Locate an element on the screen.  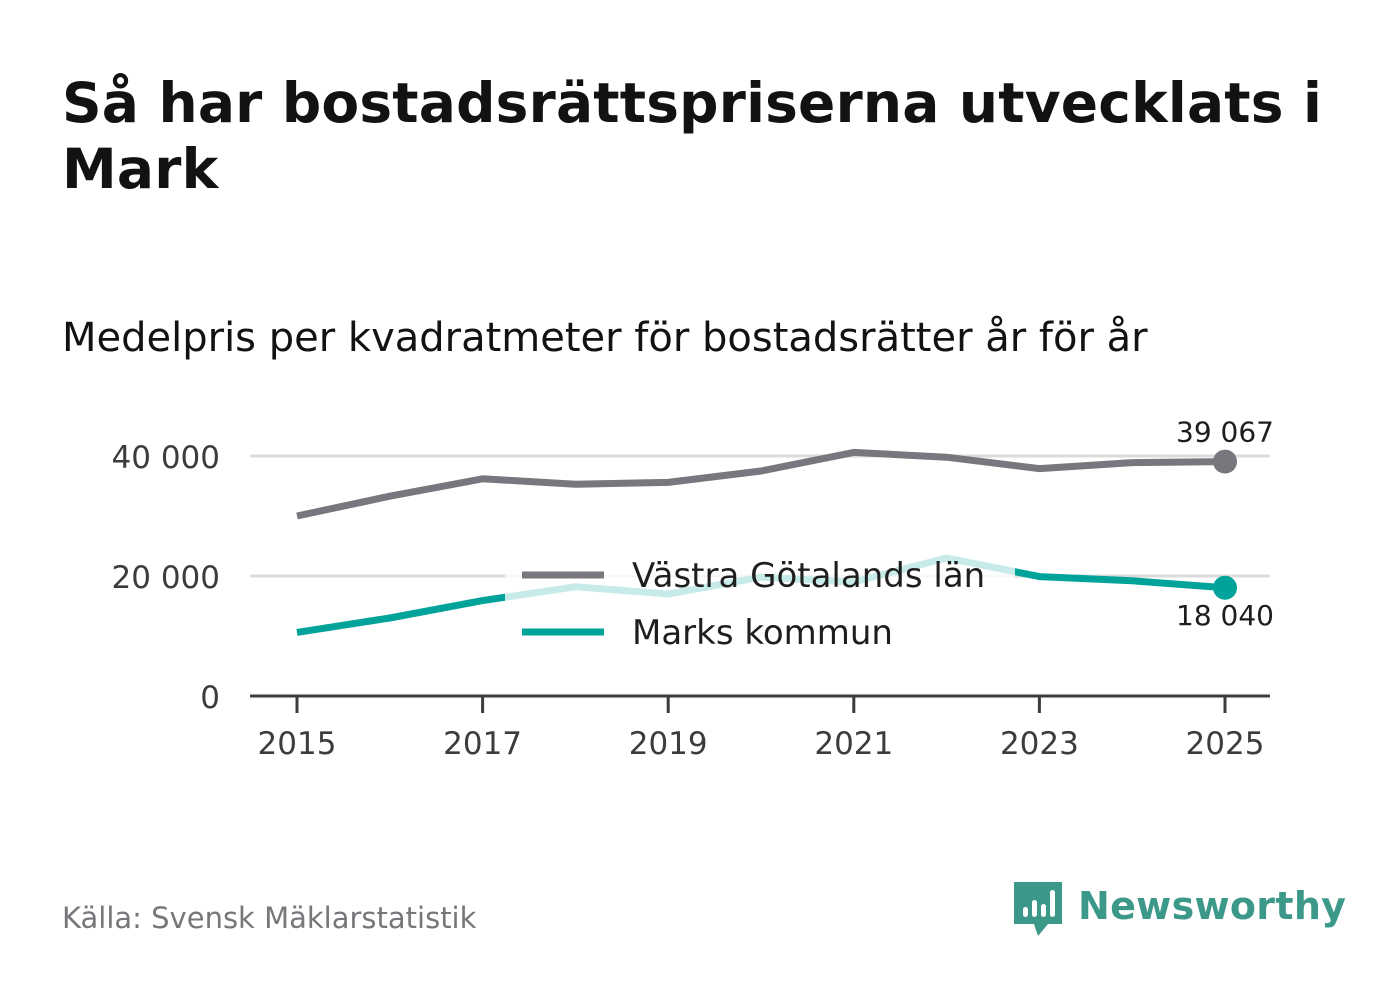
x-tick-label: 2021 is located at coordinates (853, 744).